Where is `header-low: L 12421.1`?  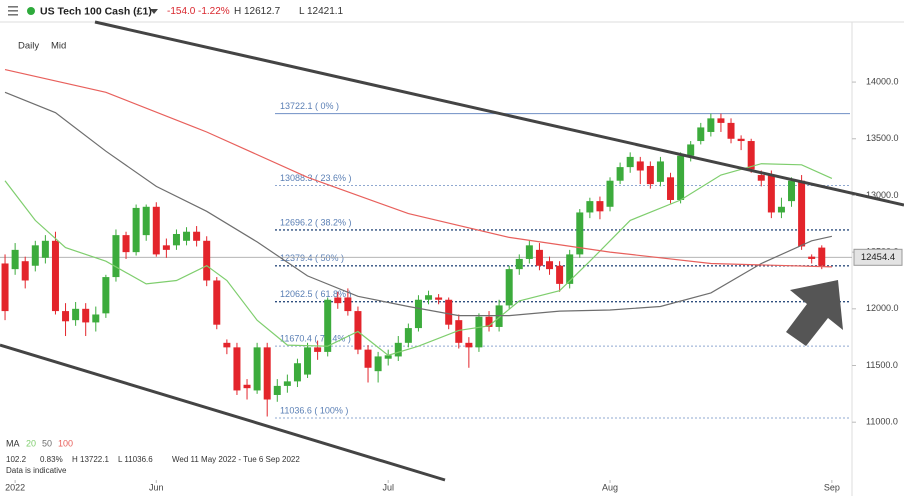
header-low: L 12421.1 is located at coordinates (321, 11).